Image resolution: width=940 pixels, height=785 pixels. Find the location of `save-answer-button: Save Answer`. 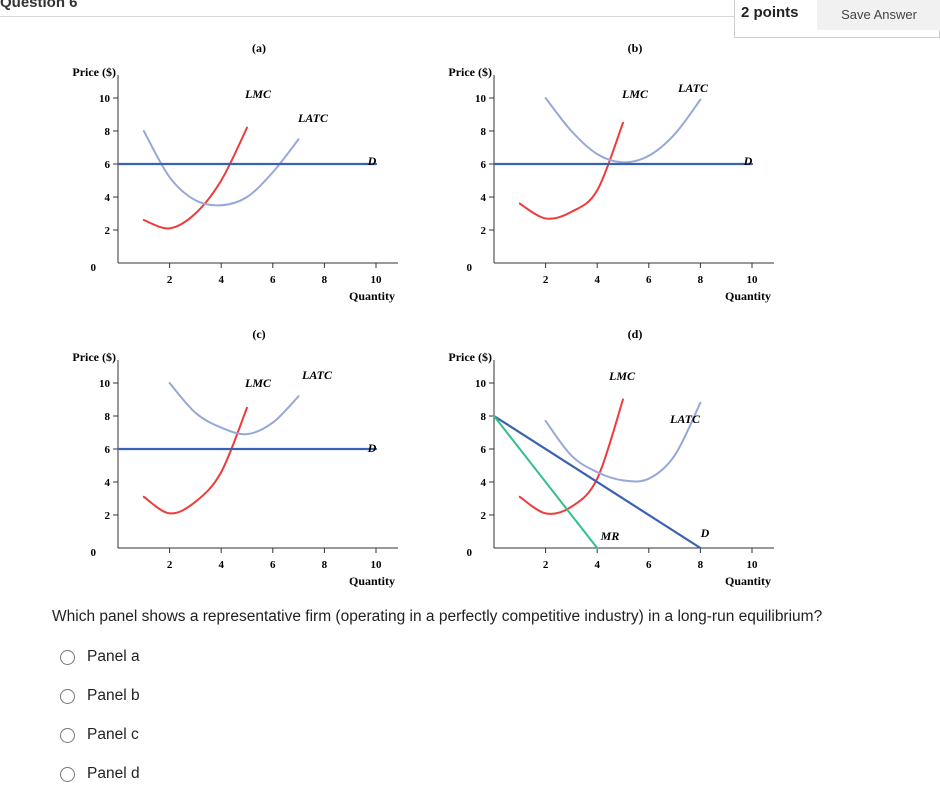

save-answer-button: Save Answer is located at coordinates (878, 15).